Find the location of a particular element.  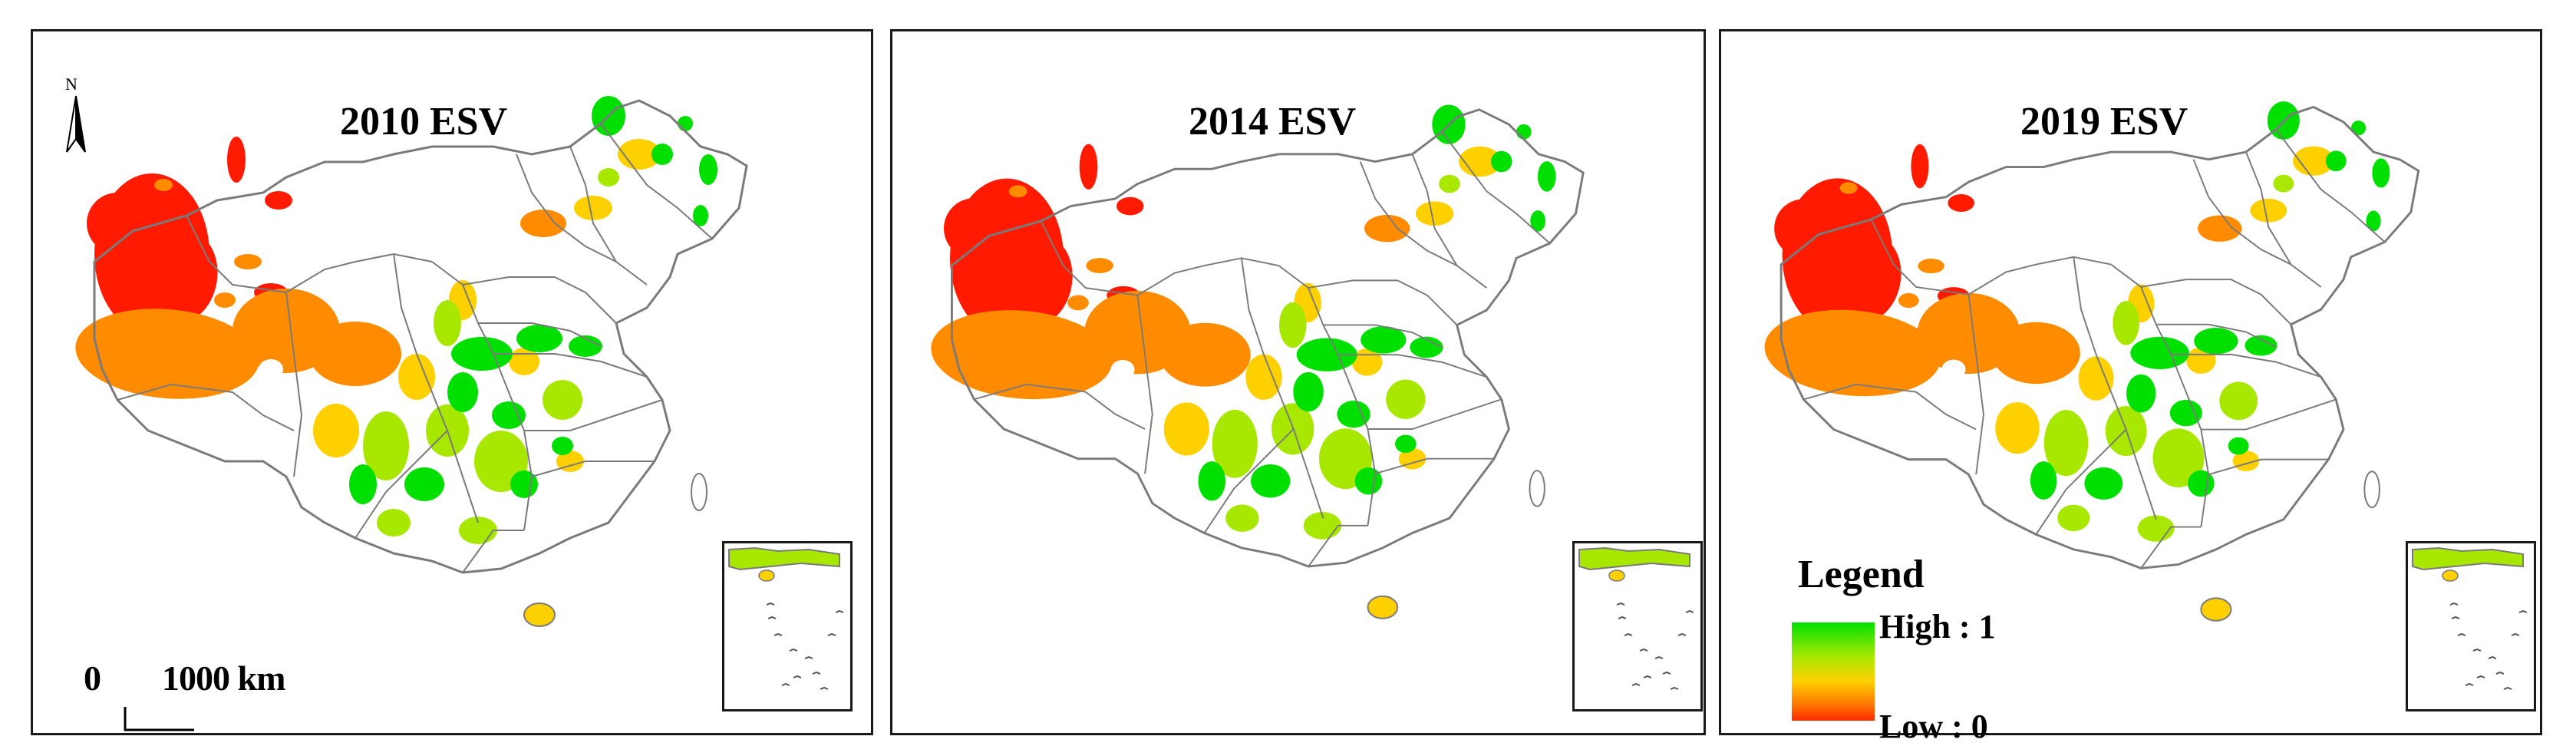

scale-distance-label: 1000 km is located at coordinates (223, 679).